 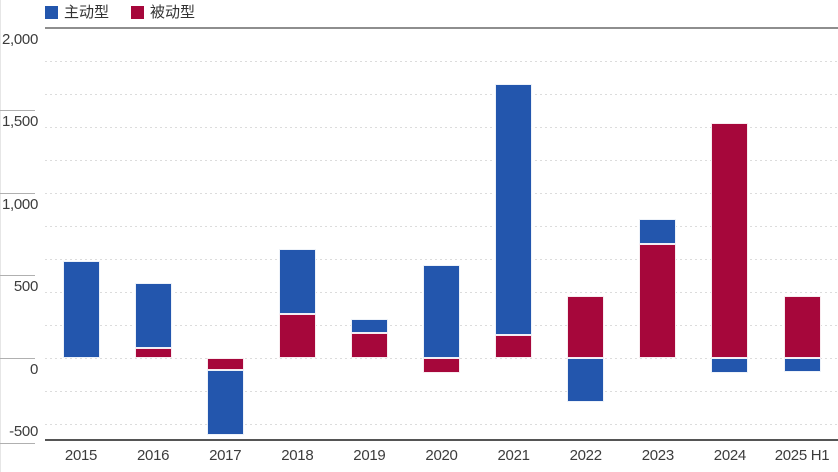 What do you see at coordinates (25, 287) in the screenshot?
I see `y-axis-label-500: 500` at bounding box center [25, 287].